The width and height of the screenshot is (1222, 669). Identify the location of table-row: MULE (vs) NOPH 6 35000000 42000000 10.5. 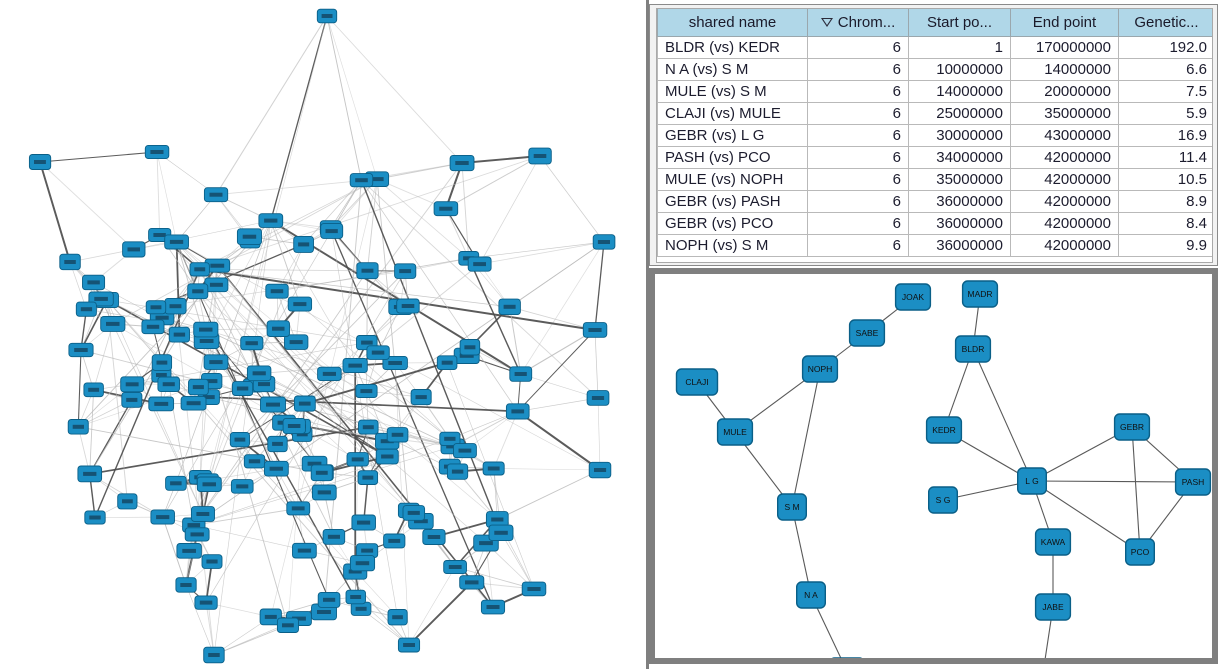
(934, 179).